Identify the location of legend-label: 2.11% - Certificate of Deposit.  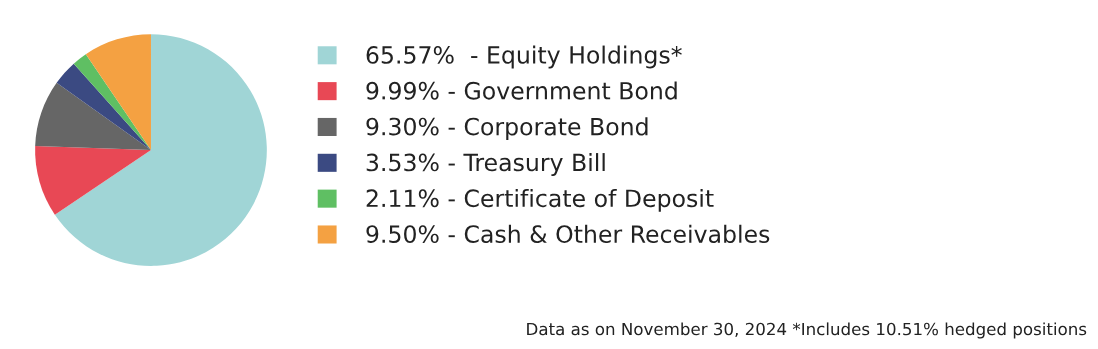
(540, 200).